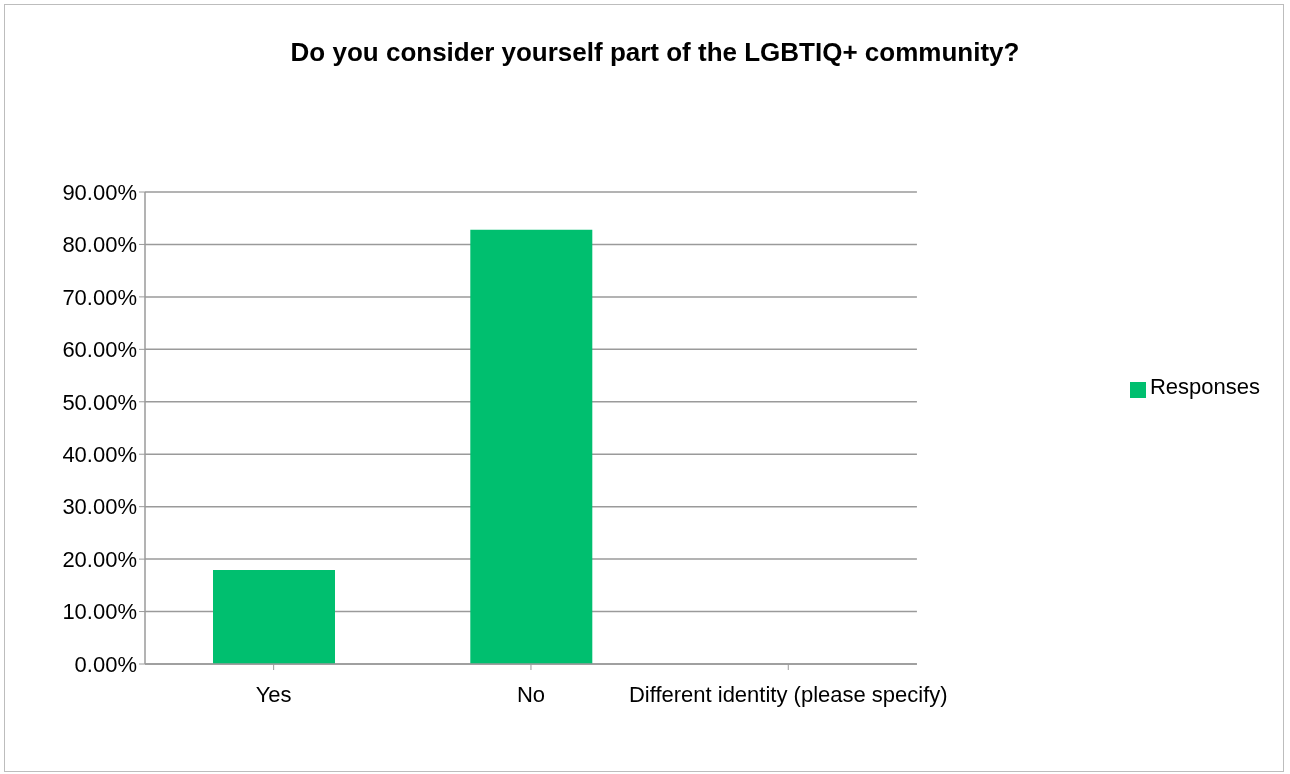  What do you see at coordinates (99, 192) in the screenshot?
I see `y-tick-label: 90.00%` at bounding box center [99, 192].